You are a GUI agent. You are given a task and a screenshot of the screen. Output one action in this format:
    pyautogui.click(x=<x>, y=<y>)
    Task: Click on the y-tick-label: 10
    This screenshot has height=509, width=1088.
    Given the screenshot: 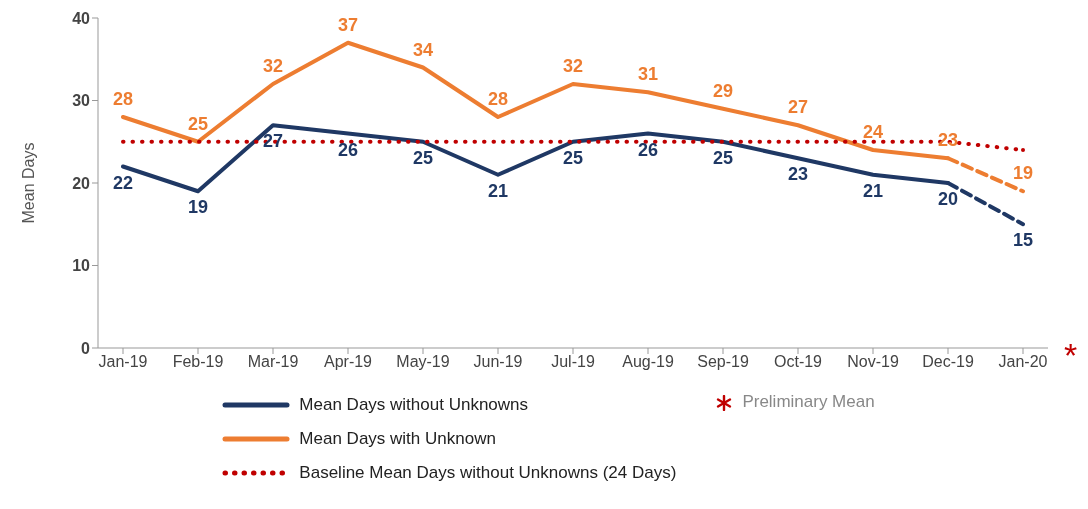 What is the action you would take?
    pyautogui.click(x=81, y=266)
    